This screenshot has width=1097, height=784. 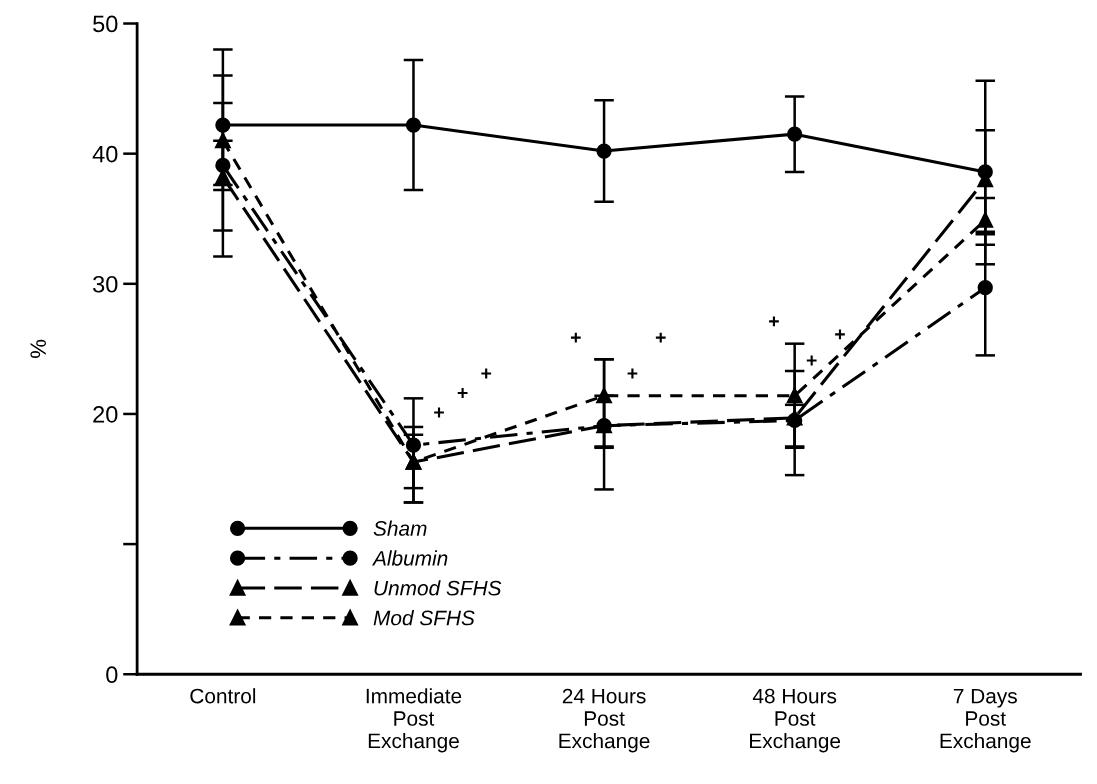 I want to click on y-tick-label: 0, so click(x=112, y=675).